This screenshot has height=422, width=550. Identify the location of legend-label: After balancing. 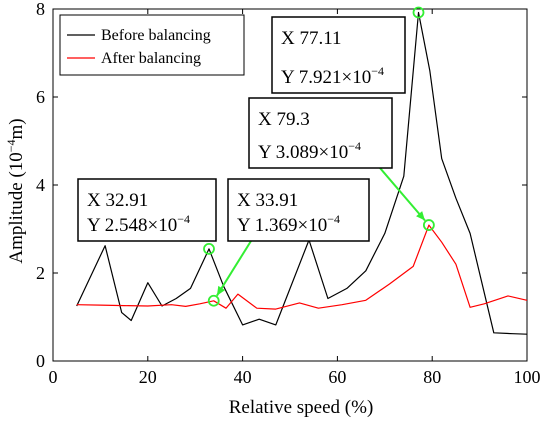
(151, 58).